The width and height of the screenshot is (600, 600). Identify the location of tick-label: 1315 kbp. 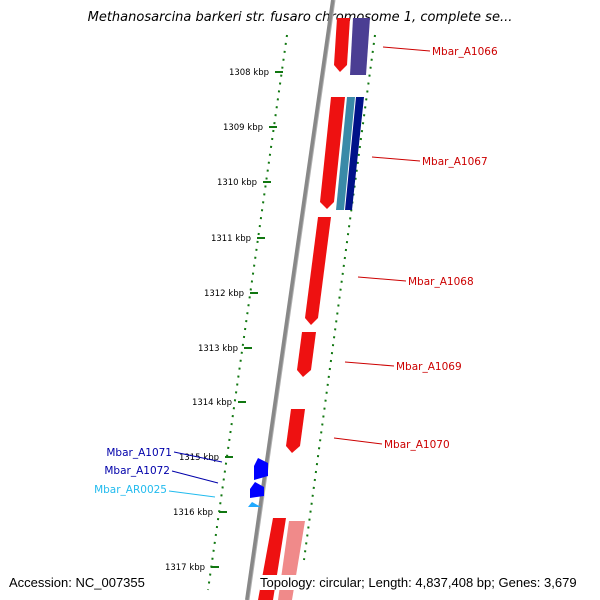
(199, 458).